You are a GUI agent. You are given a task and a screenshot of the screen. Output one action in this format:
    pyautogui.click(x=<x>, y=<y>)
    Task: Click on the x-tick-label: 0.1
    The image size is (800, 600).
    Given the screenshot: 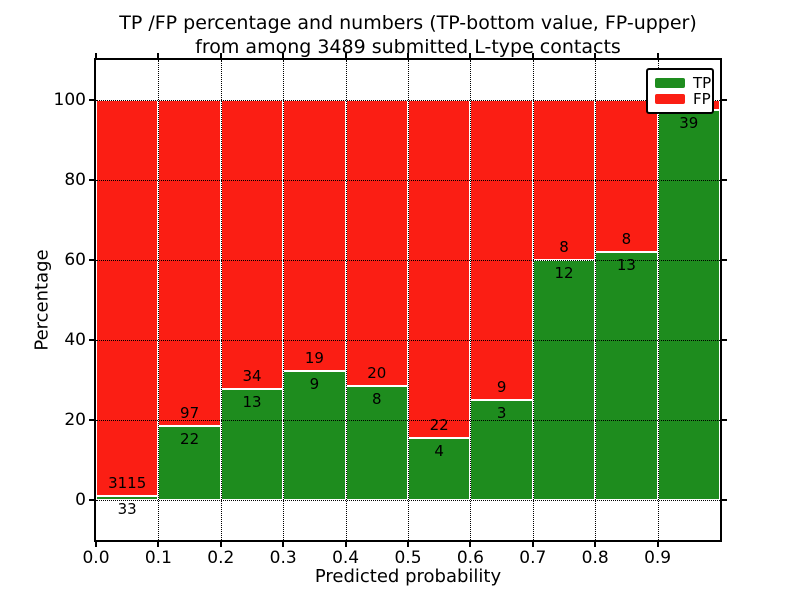 What is the action you would take?
    pyautogui.click(x=158, y=558)
    